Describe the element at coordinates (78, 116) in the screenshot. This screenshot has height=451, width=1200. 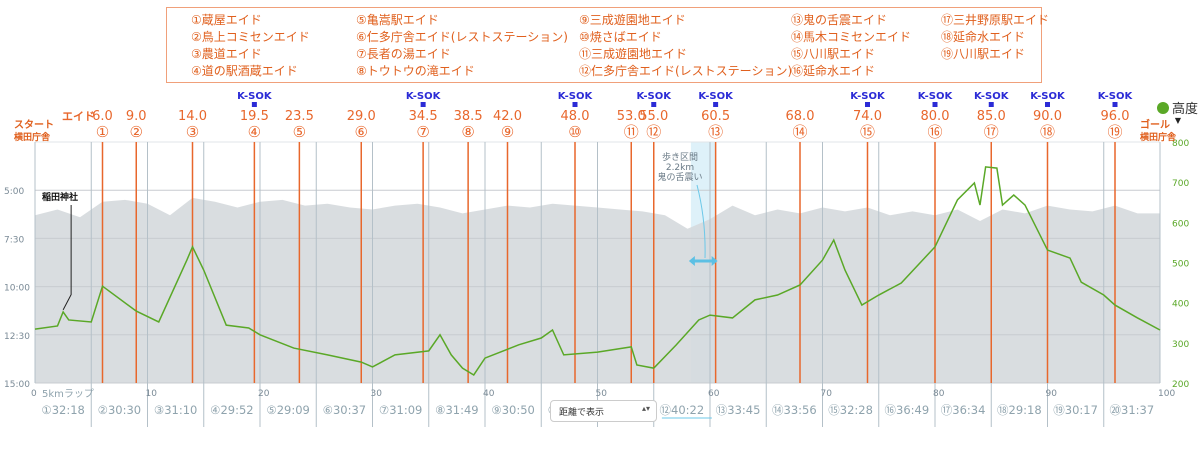
I see `aid-header: エイド` at that location.